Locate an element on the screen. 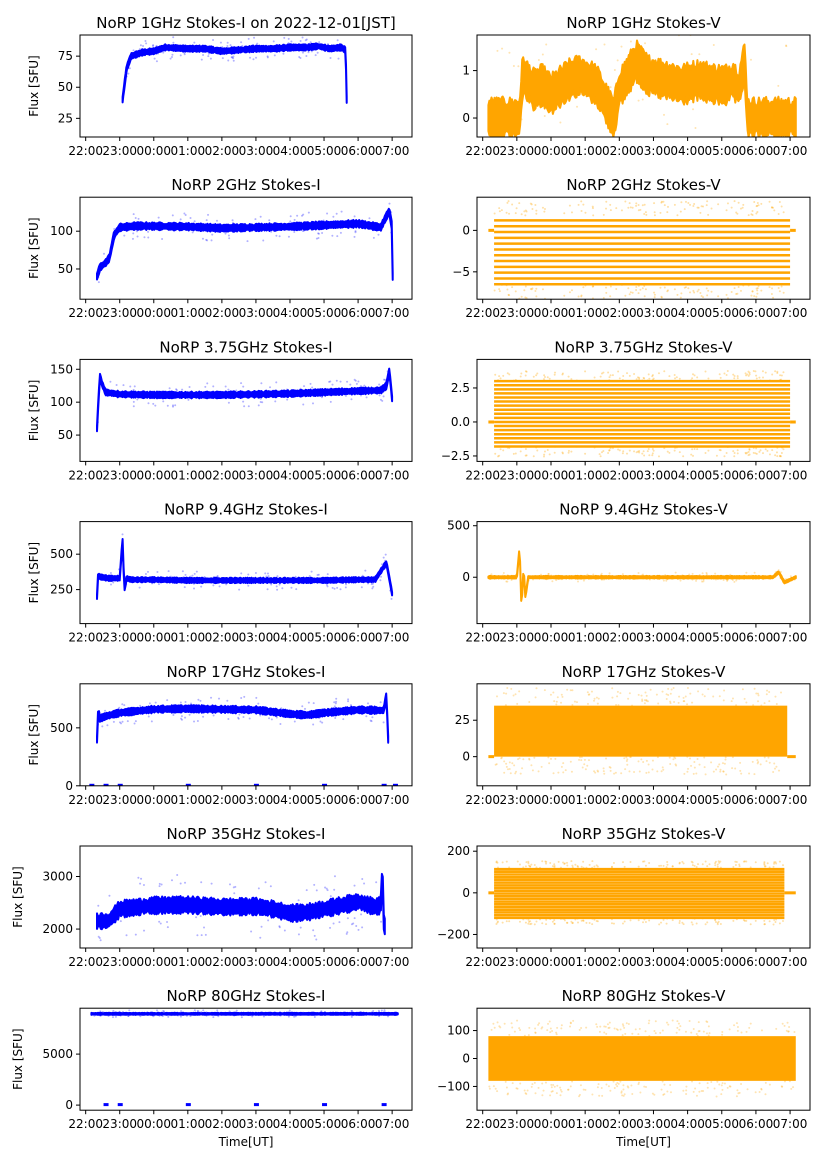 The image size is (827, 1169). x-tick-label: 23:00 is located at coordinates (517, 475).